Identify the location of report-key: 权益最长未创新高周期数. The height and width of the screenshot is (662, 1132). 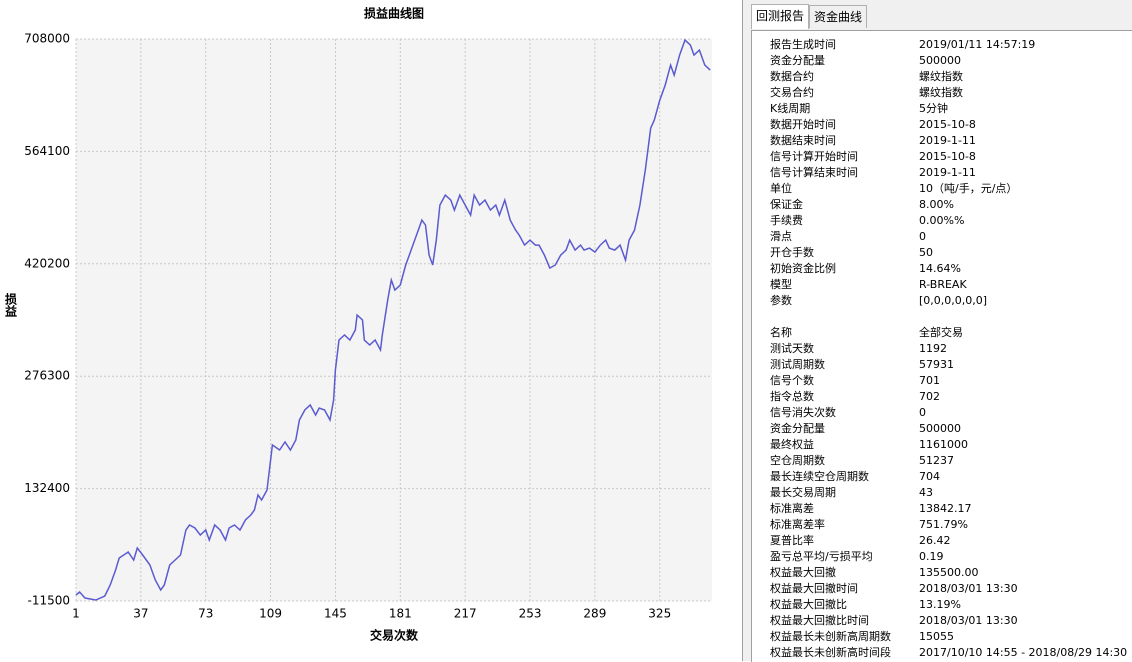
(830, 636).